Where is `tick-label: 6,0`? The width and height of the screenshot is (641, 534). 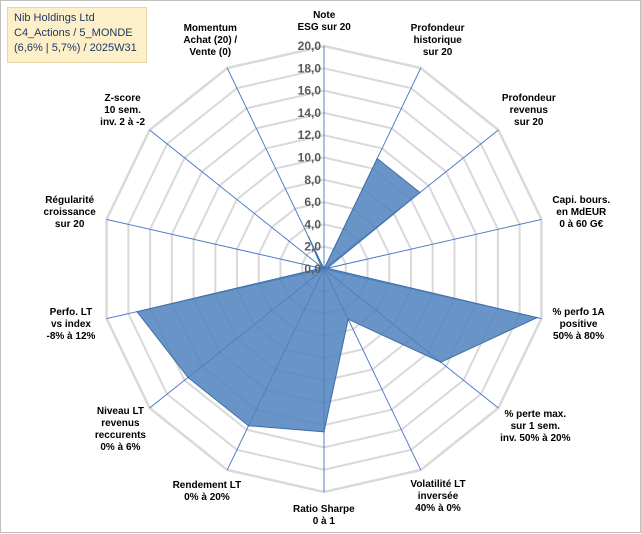
tick-label: 6,0 is located at coordinates (312, 202).